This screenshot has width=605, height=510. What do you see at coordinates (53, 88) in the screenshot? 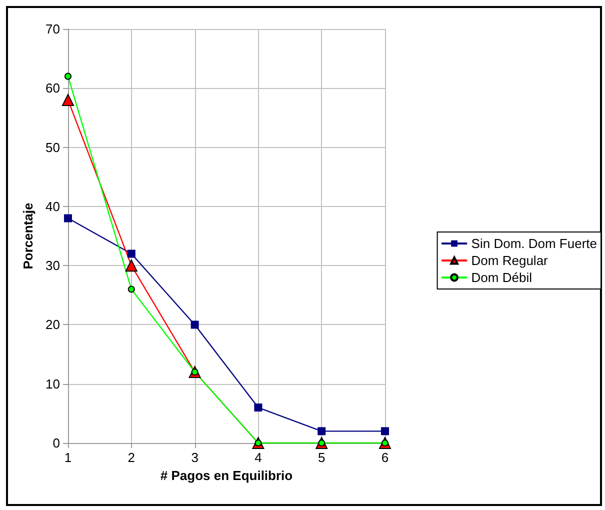
I see `y-tick-label: 60` at bounding box center [53, 88].